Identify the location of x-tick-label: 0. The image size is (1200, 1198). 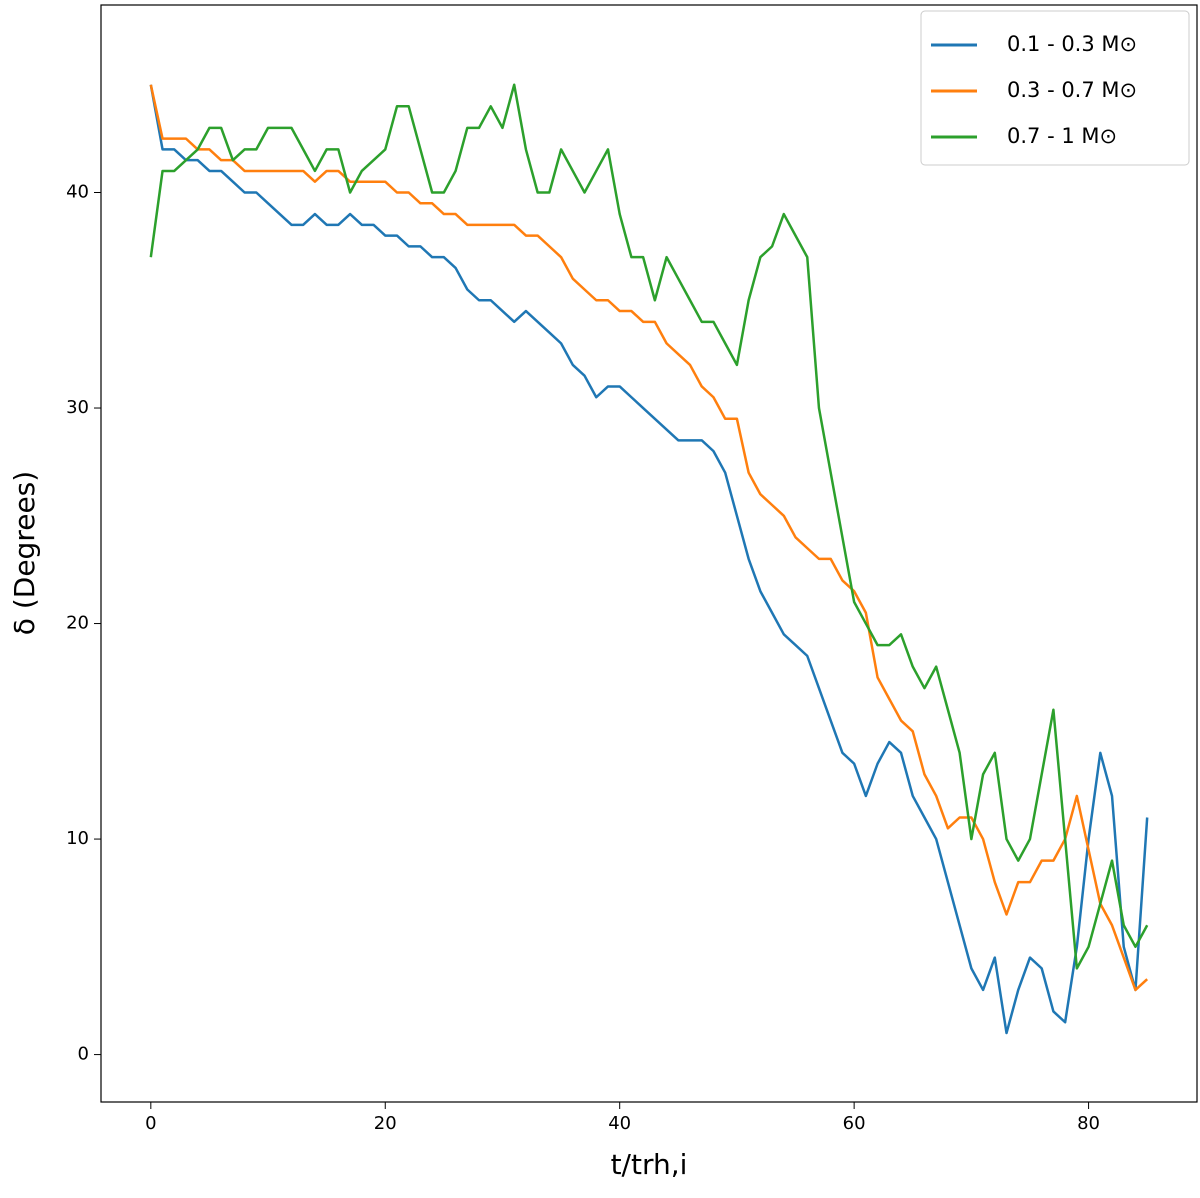
(150, 1123).